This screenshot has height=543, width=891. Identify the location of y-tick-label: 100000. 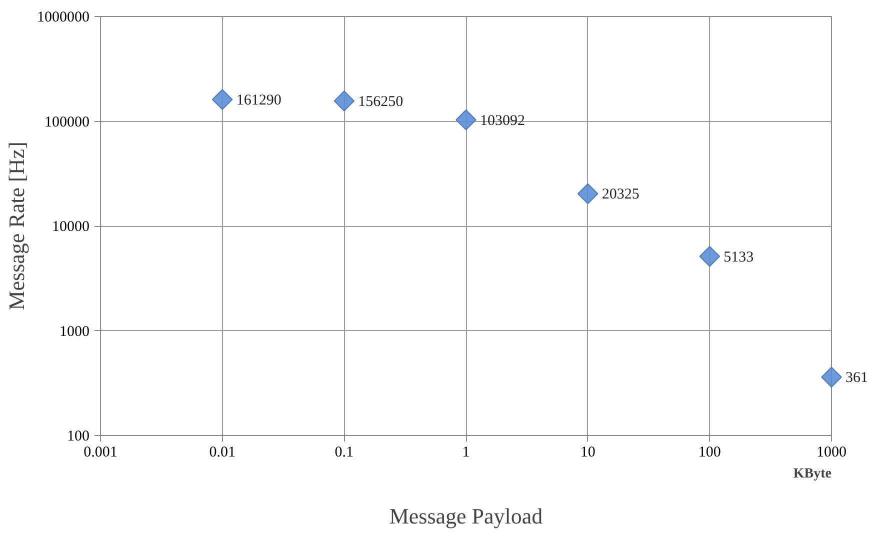
(67, 122).